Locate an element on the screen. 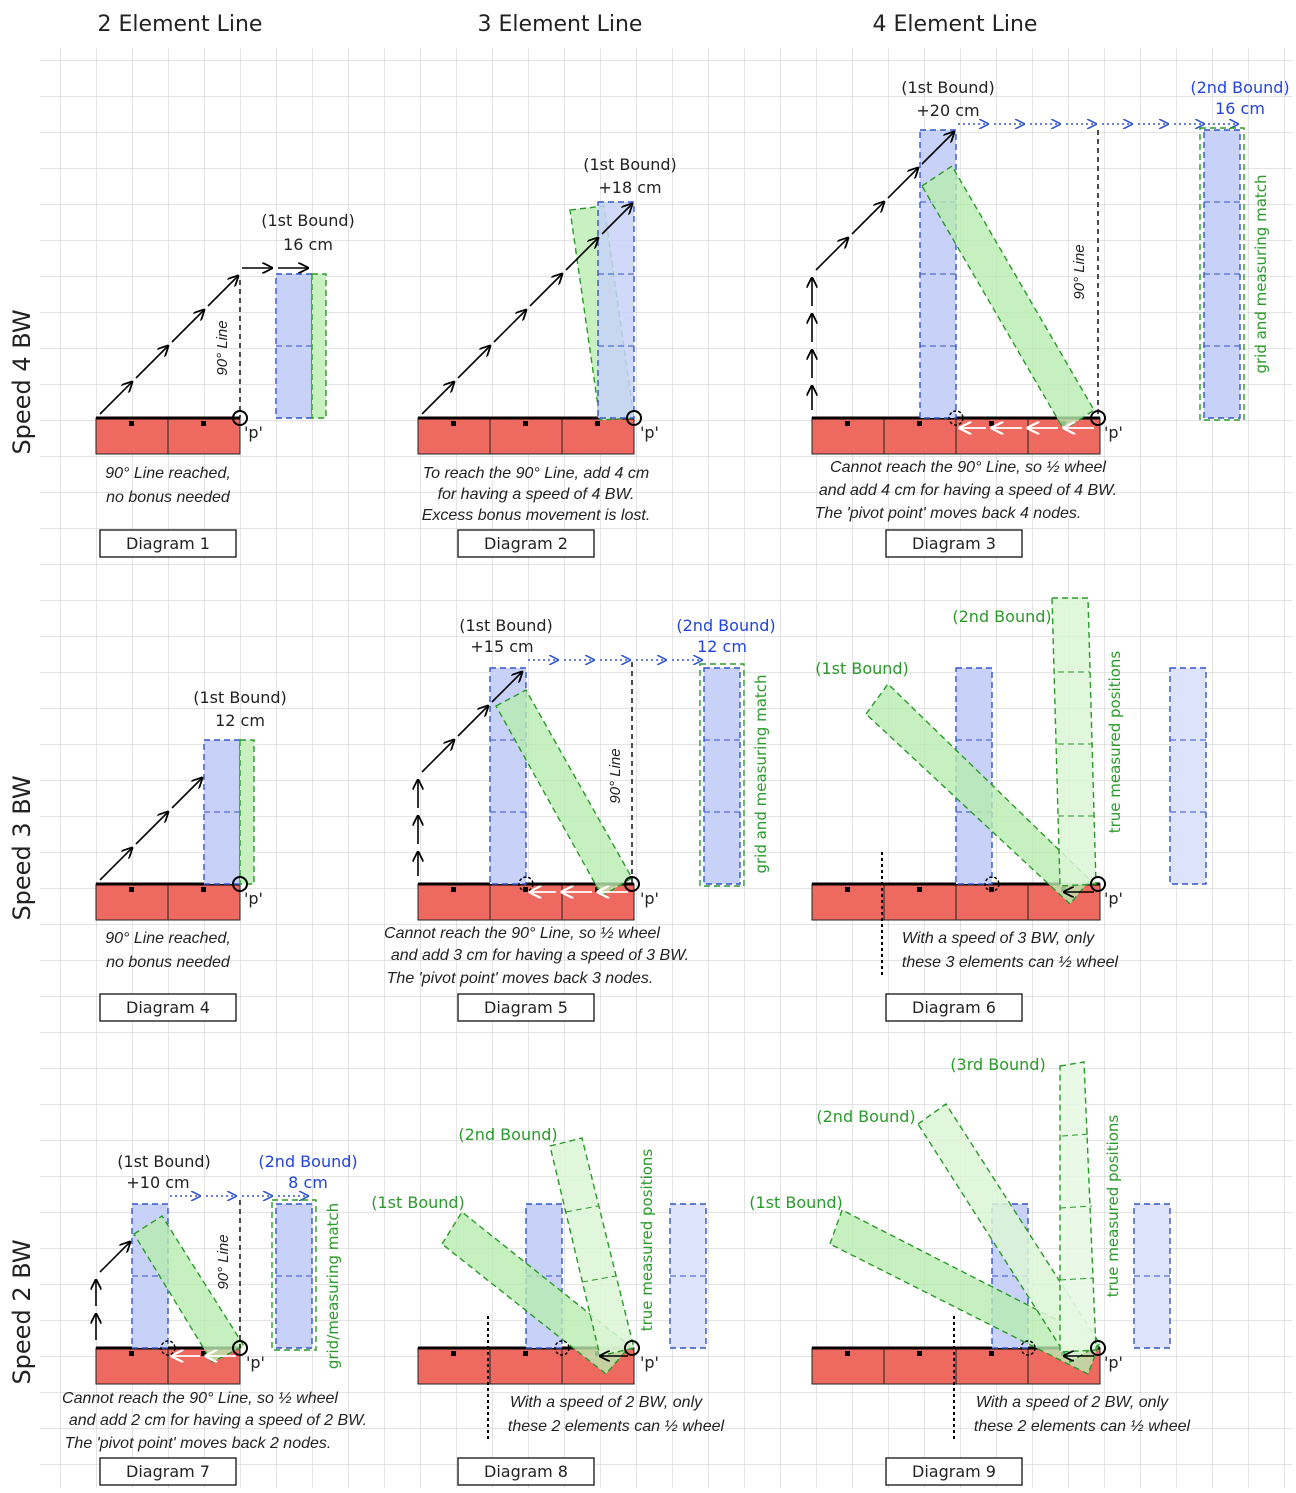  diagram-6-label: Diagram 6 is located at coordinates (954, 1007).